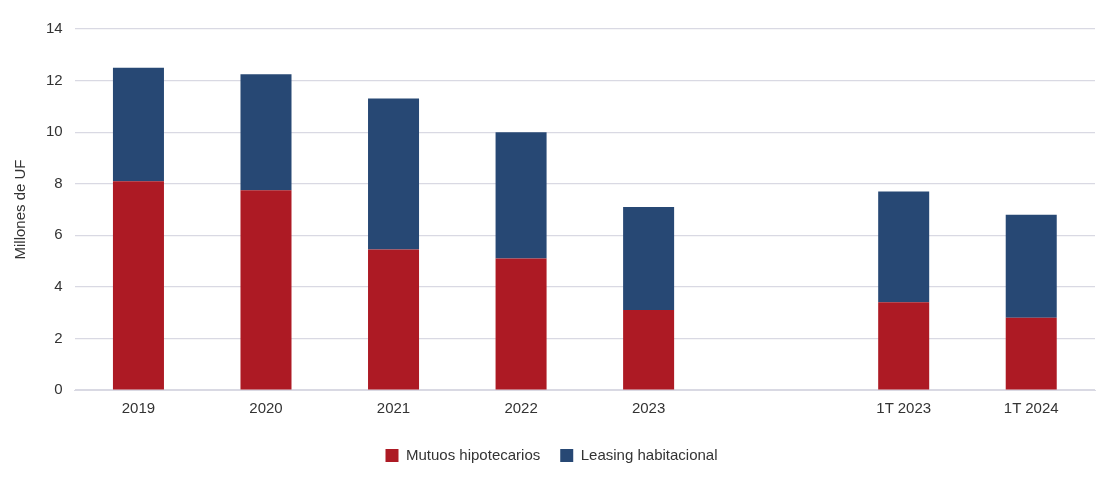 The image size is (1113, 481). Describe the element at coordinates (648, 408) in the screenshot. I see `x-tick-label: 2023` at that location.